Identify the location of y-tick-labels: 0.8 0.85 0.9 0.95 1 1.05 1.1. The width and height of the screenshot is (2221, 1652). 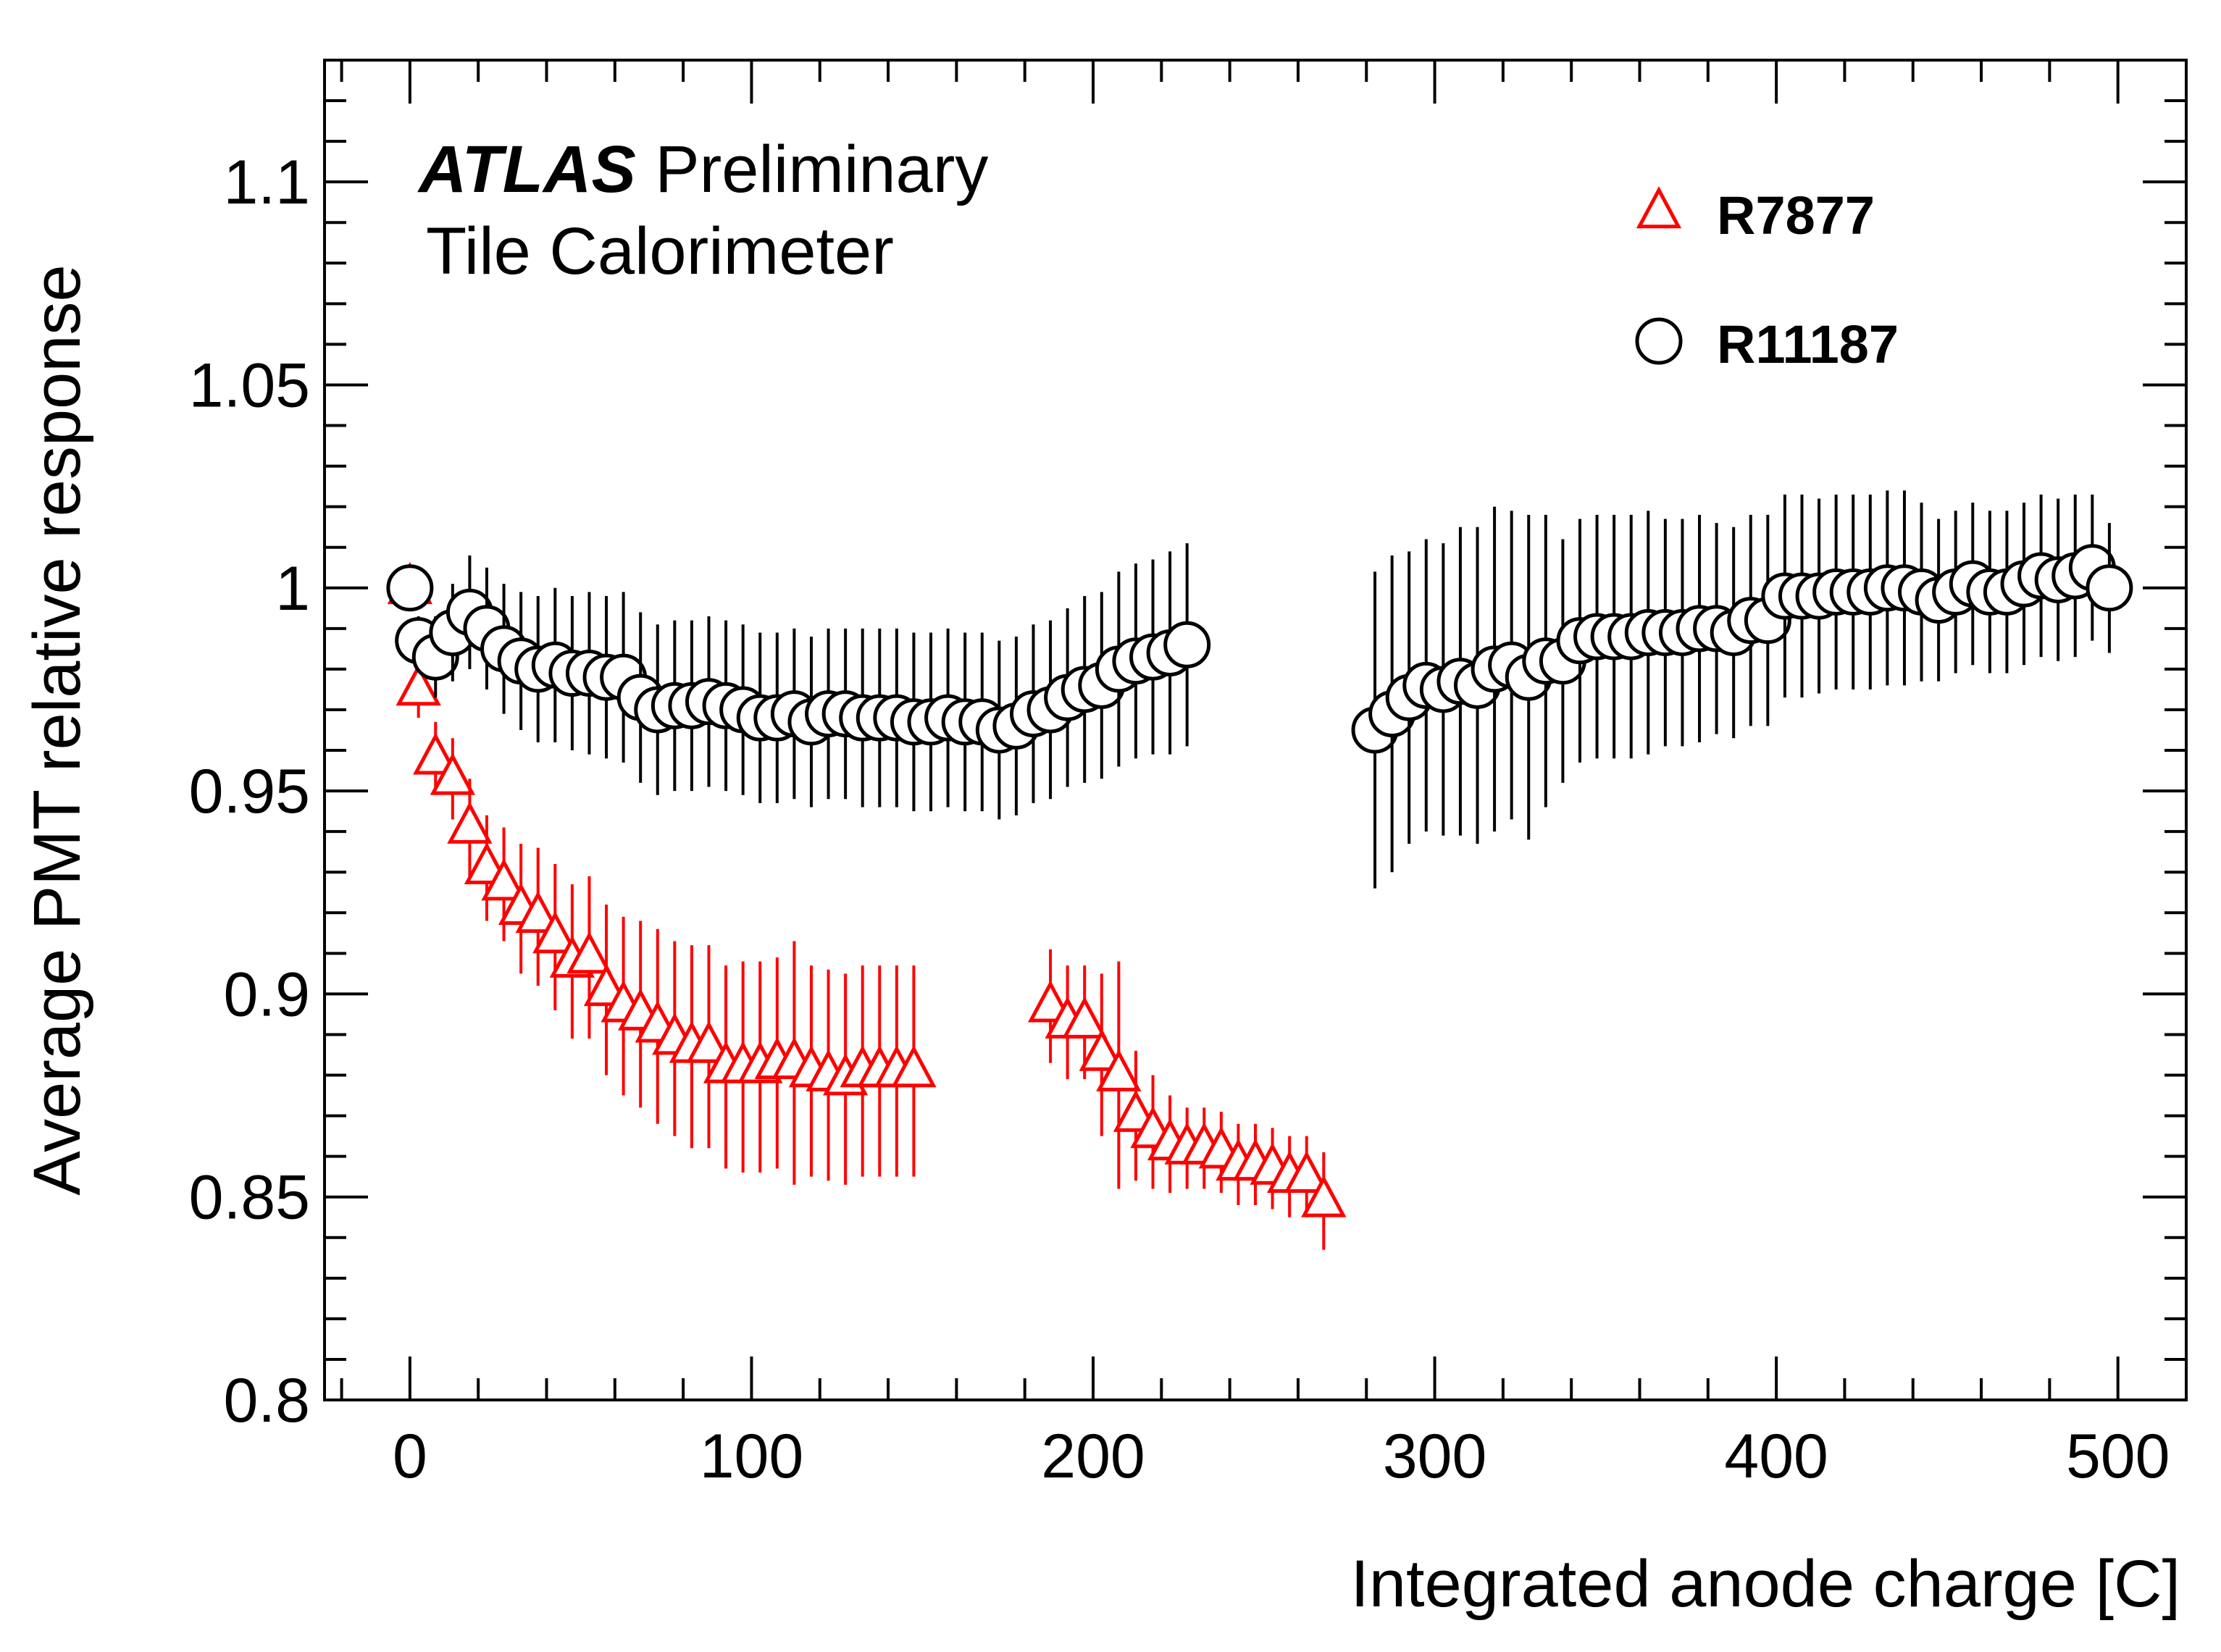
(249, 791).